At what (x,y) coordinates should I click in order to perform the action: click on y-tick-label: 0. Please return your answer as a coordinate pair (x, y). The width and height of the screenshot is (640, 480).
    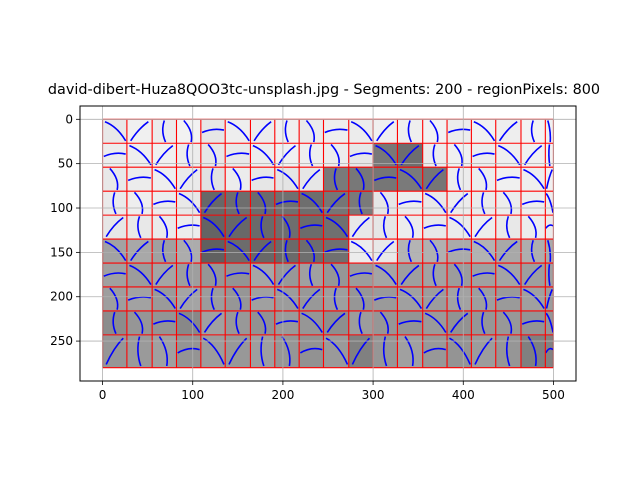
    Looking at the image, I should click on (69, 119).